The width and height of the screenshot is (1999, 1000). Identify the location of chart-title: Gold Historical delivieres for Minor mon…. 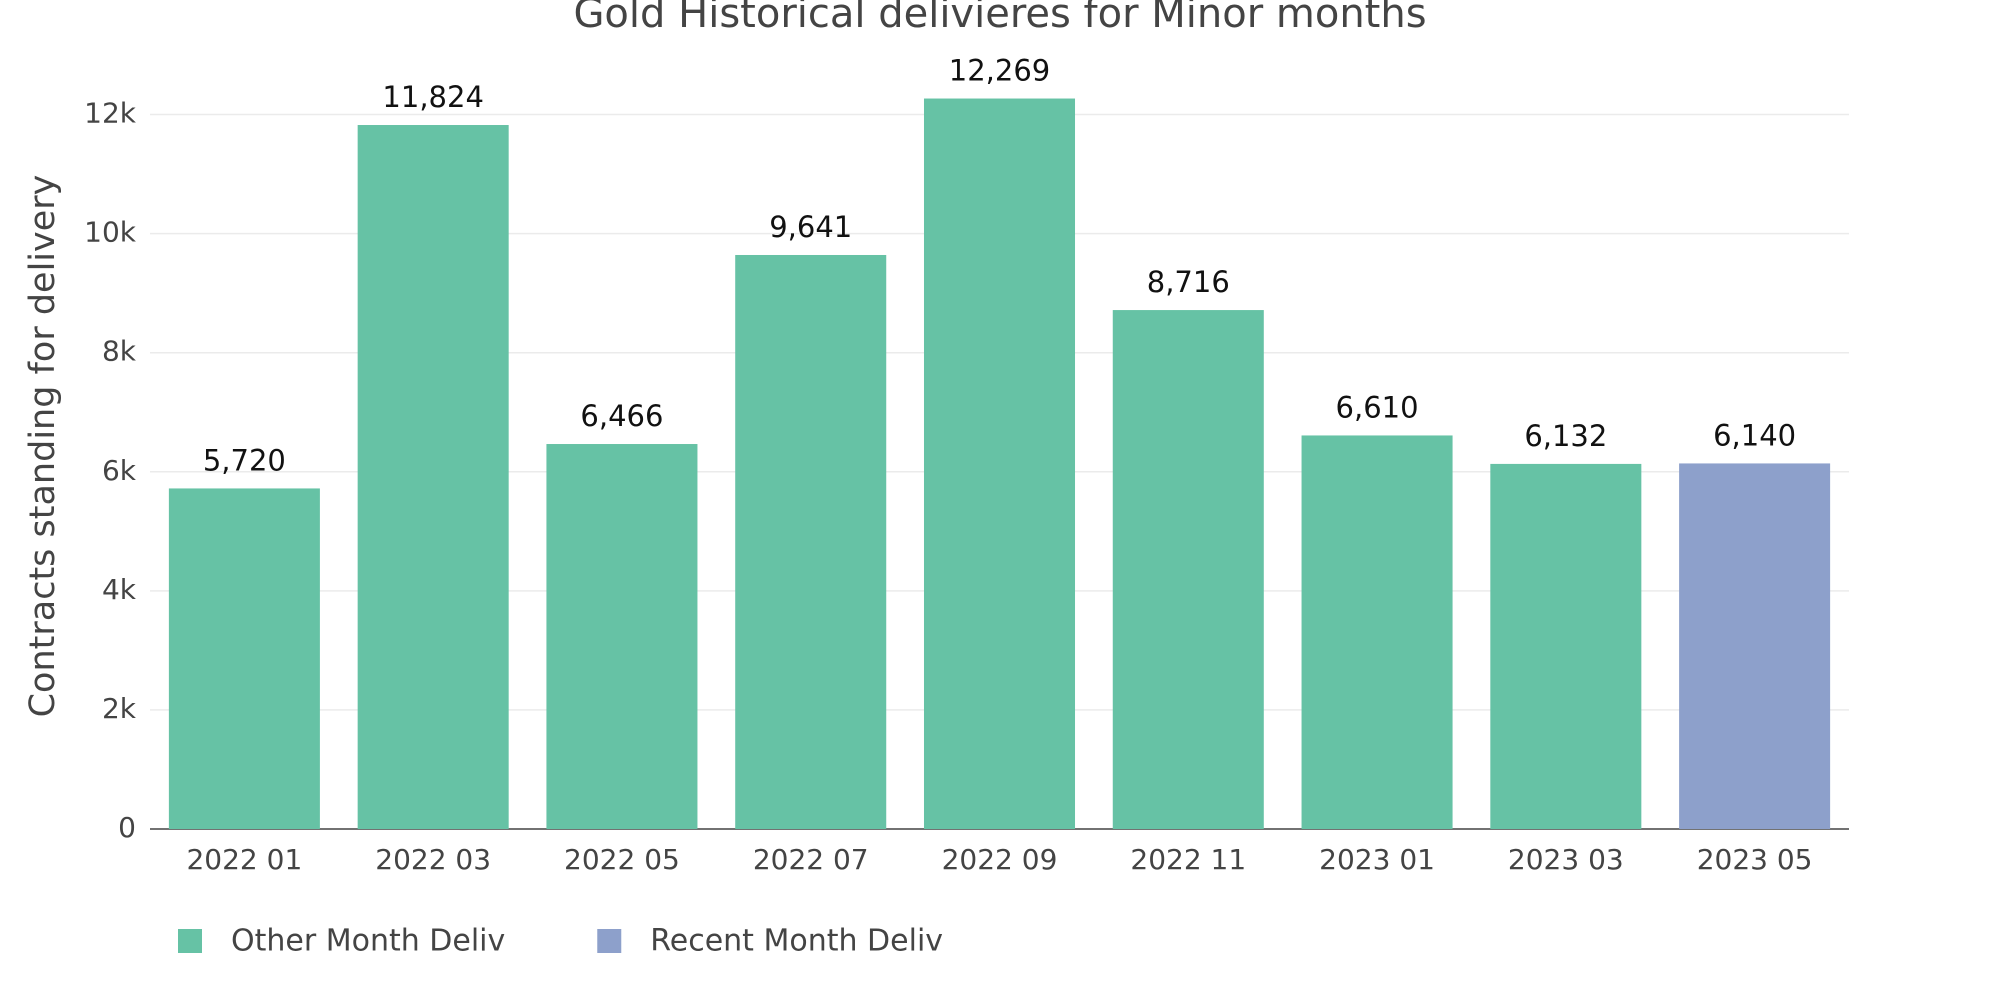
(999, 18).